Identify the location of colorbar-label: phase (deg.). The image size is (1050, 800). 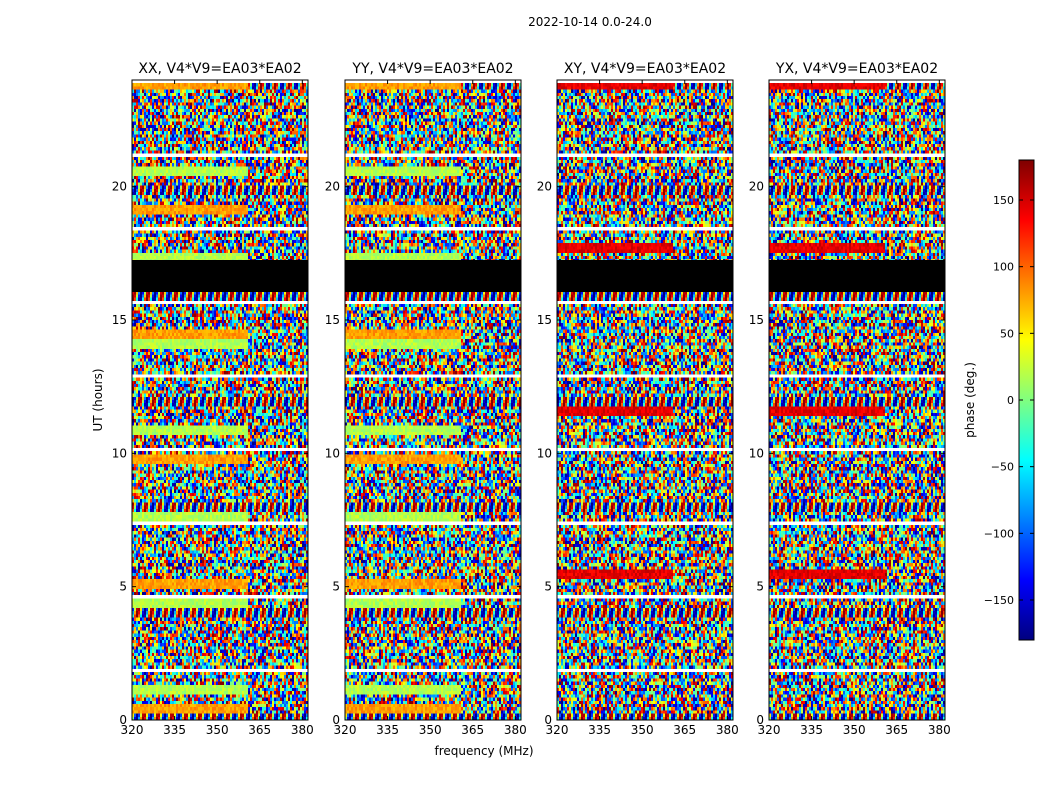
(970, 400).